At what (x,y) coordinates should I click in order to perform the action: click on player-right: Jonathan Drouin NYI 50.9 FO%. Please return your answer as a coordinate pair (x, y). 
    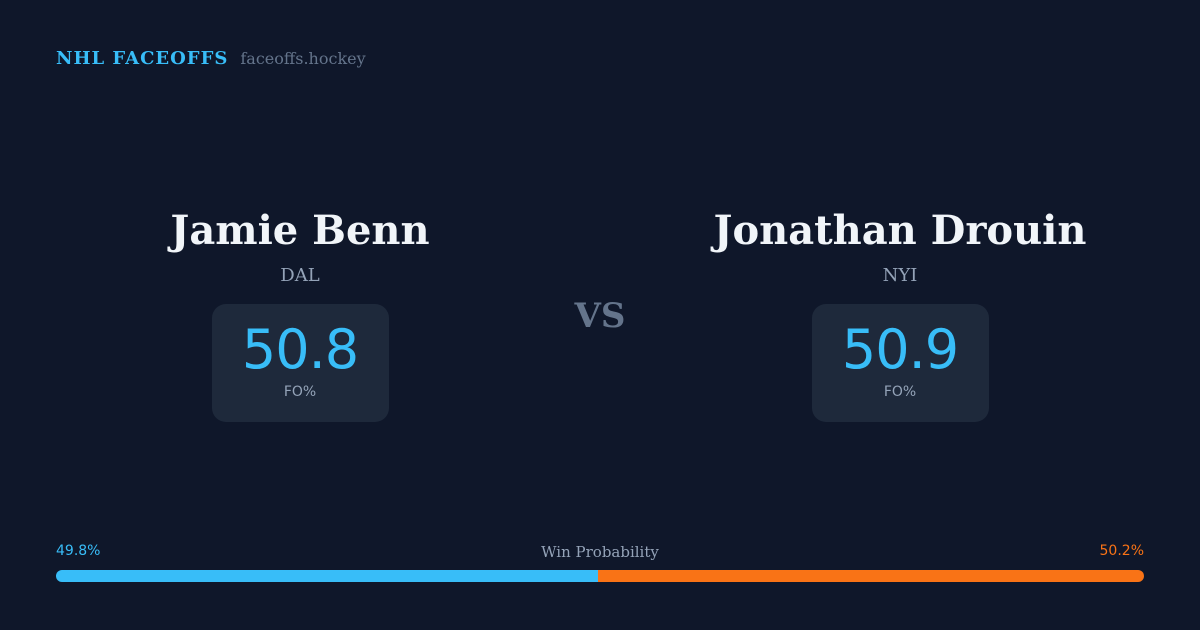
    Looking at the image, I should click on (900, 313).